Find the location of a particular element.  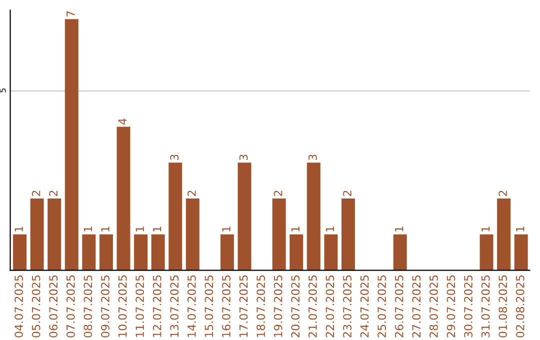

x-tick-label: 29.07.2025 is located at coordinates (451, 306).